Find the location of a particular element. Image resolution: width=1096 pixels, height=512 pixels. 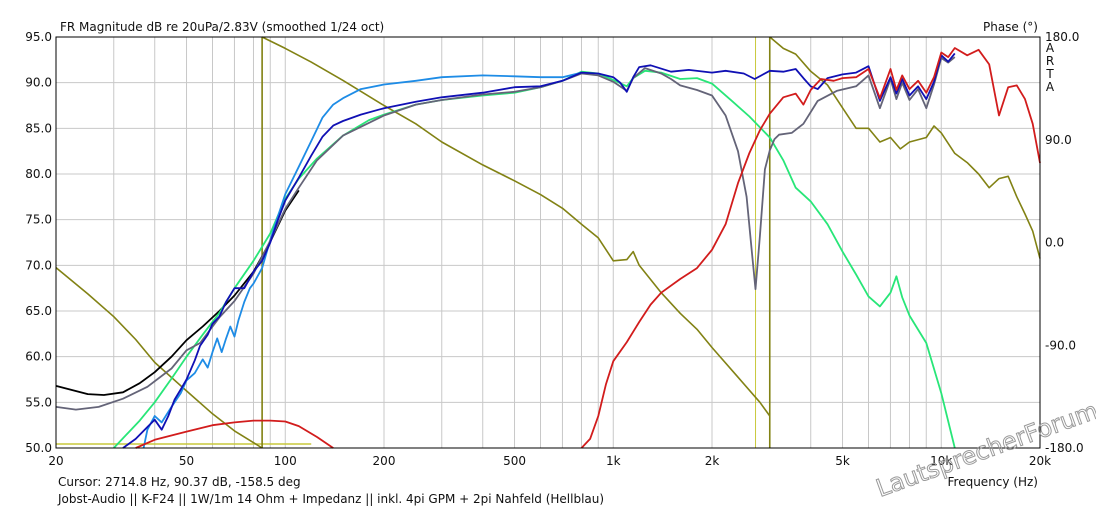

y2-tick-label: -90.0 is located at coordinates (1060, 345).